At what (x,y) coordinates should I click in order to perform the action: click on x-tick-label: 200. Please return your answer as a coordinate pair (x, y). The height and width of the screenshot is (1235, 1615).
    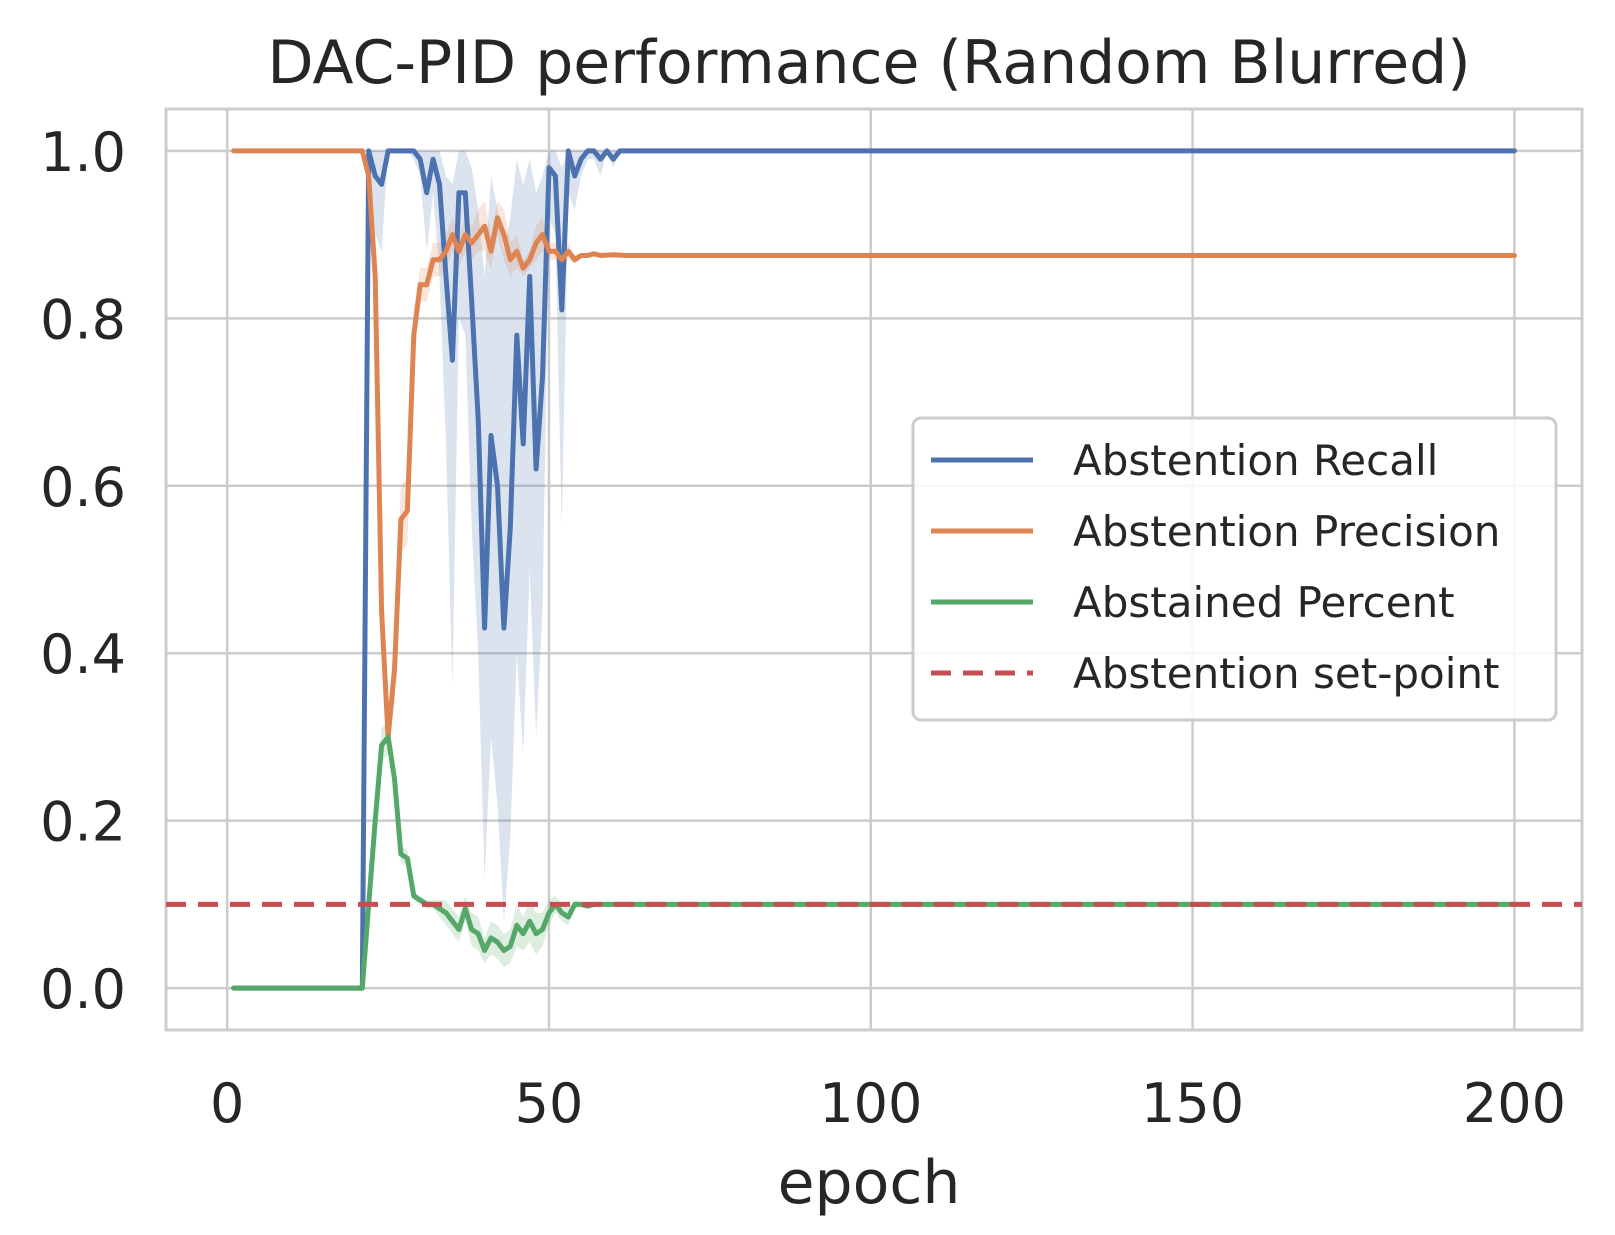
    Looking at the image, I should click on (1514, 1103).